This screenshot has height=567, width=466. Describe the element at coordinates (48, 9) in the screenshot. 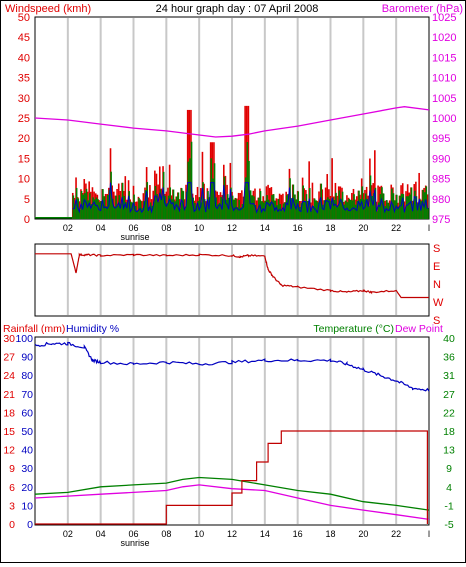

I see `windspeed-axis-label: Windspeed (kmh)` at that location.